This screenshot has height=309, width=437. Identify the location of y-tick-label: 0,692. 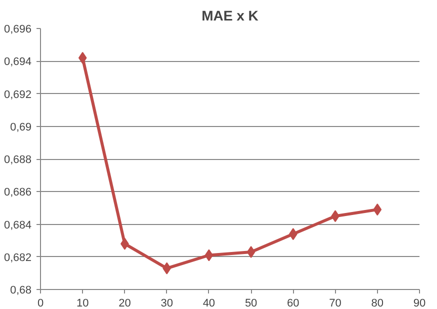
(18, 94).